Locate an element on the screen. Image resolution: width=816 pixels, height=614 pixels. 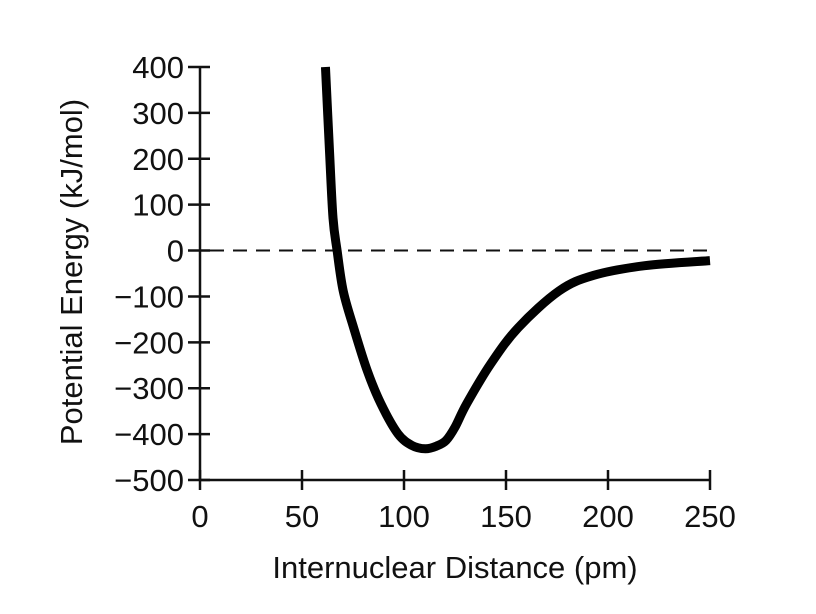
y-tick-label: 200 is located at coordinates (158, 159).